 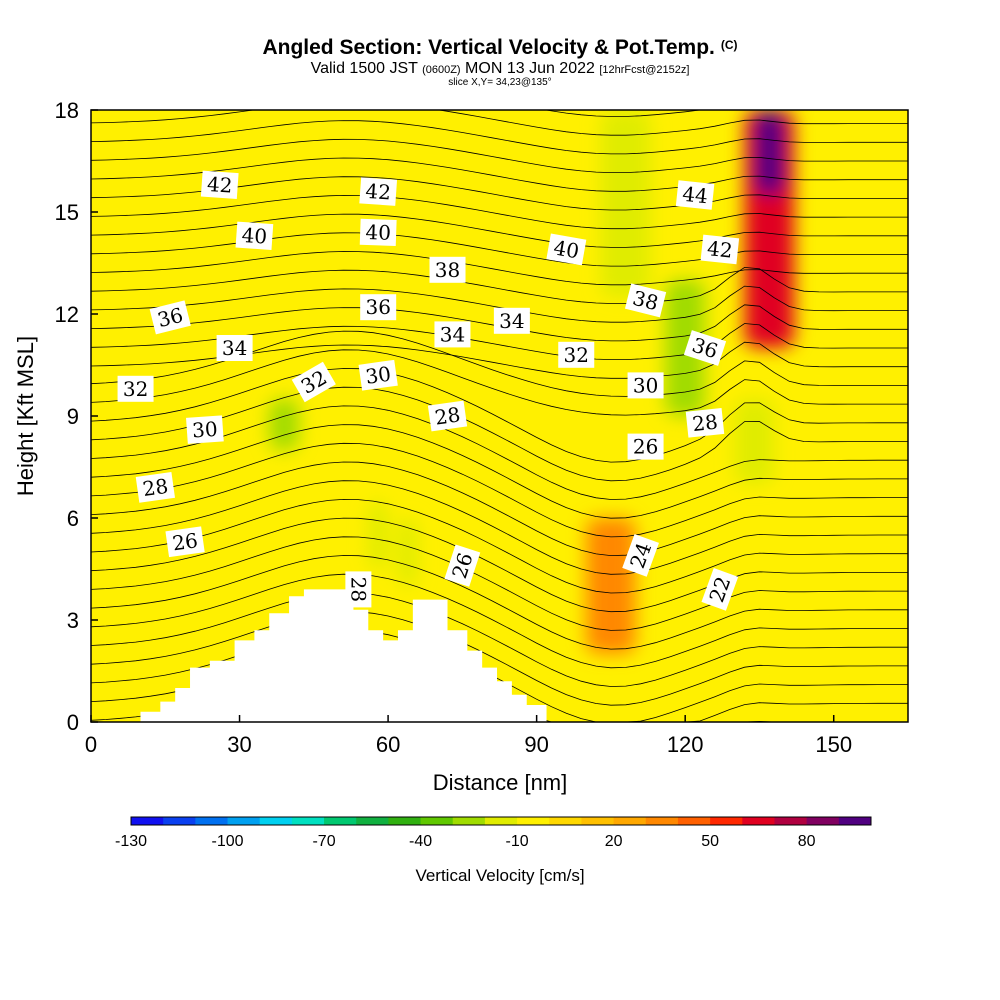 I want to click on colorbar-tick-label: -70, so click(x=323, y=841).